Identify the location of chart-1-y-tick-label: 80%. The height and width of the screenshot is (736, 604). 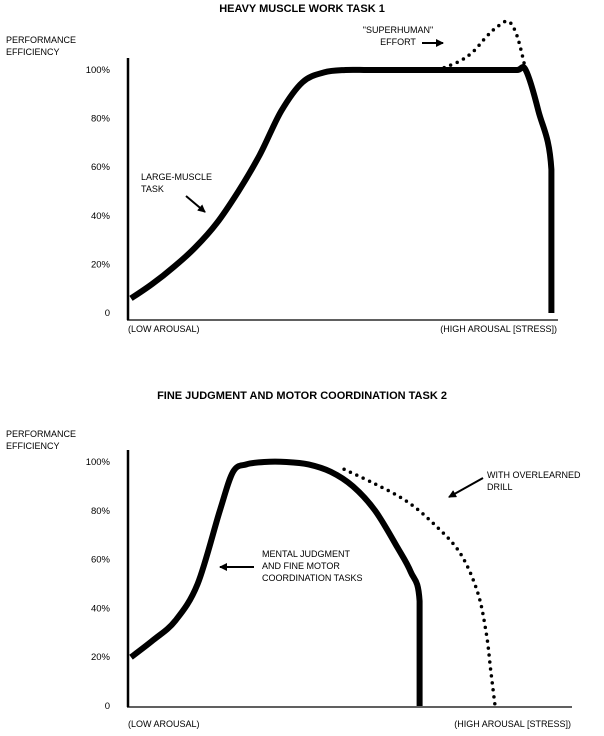
(101, 119).